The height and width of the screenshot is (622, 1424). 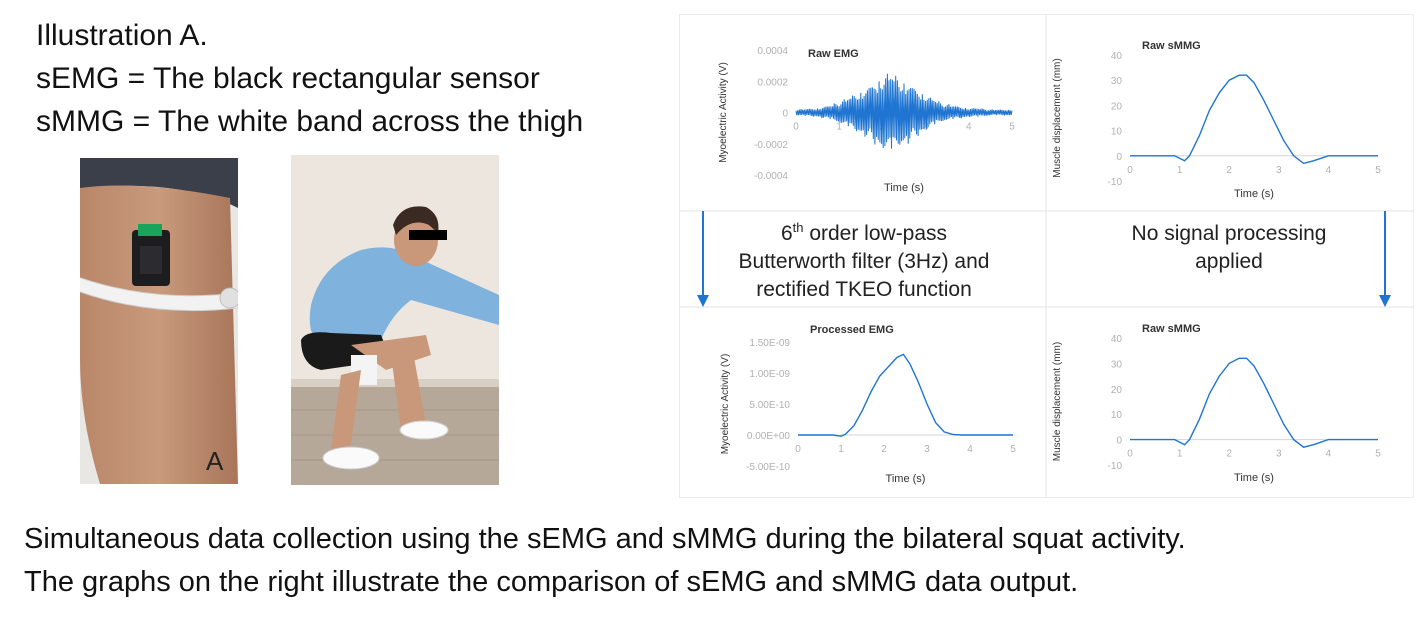 I want to click on chart-1-xtick: 1, so click(x=1180, y=170).